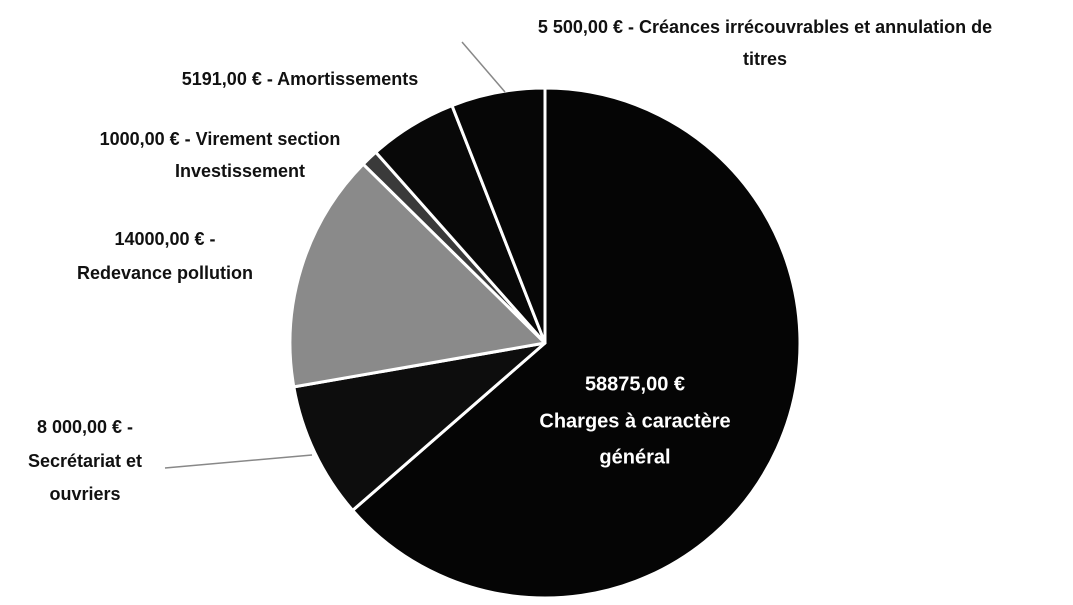  What do you see at coordinates (164, 239) in the screenshot?
I see `data-label: 14000,00 € -` at bounding box center [164, 239].